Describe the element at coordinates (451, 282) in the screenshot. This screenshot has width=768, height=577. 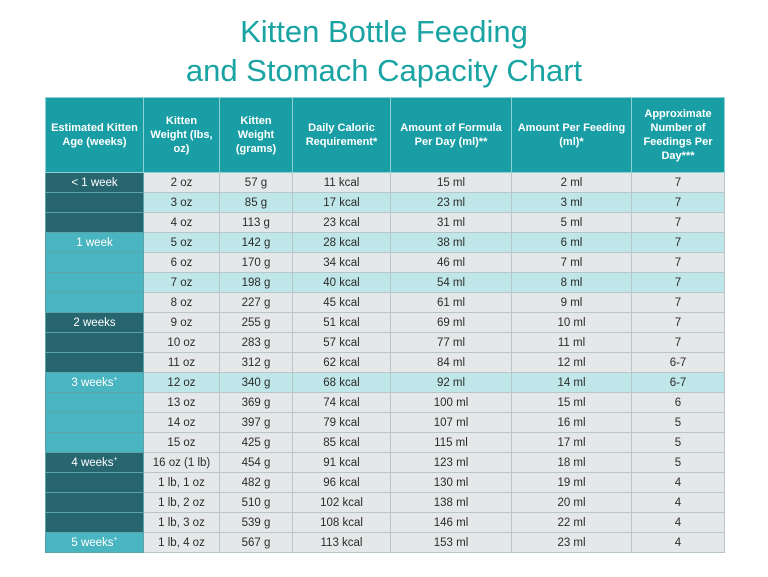
I see `formula-per-day-cell: 54 ml` at that location.